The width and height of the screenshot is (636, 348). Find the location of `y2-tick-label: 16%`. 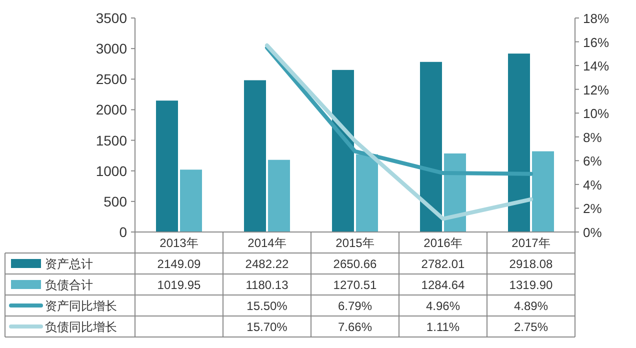

y2-tick-label: 16% is located at coordinates (596, 42).